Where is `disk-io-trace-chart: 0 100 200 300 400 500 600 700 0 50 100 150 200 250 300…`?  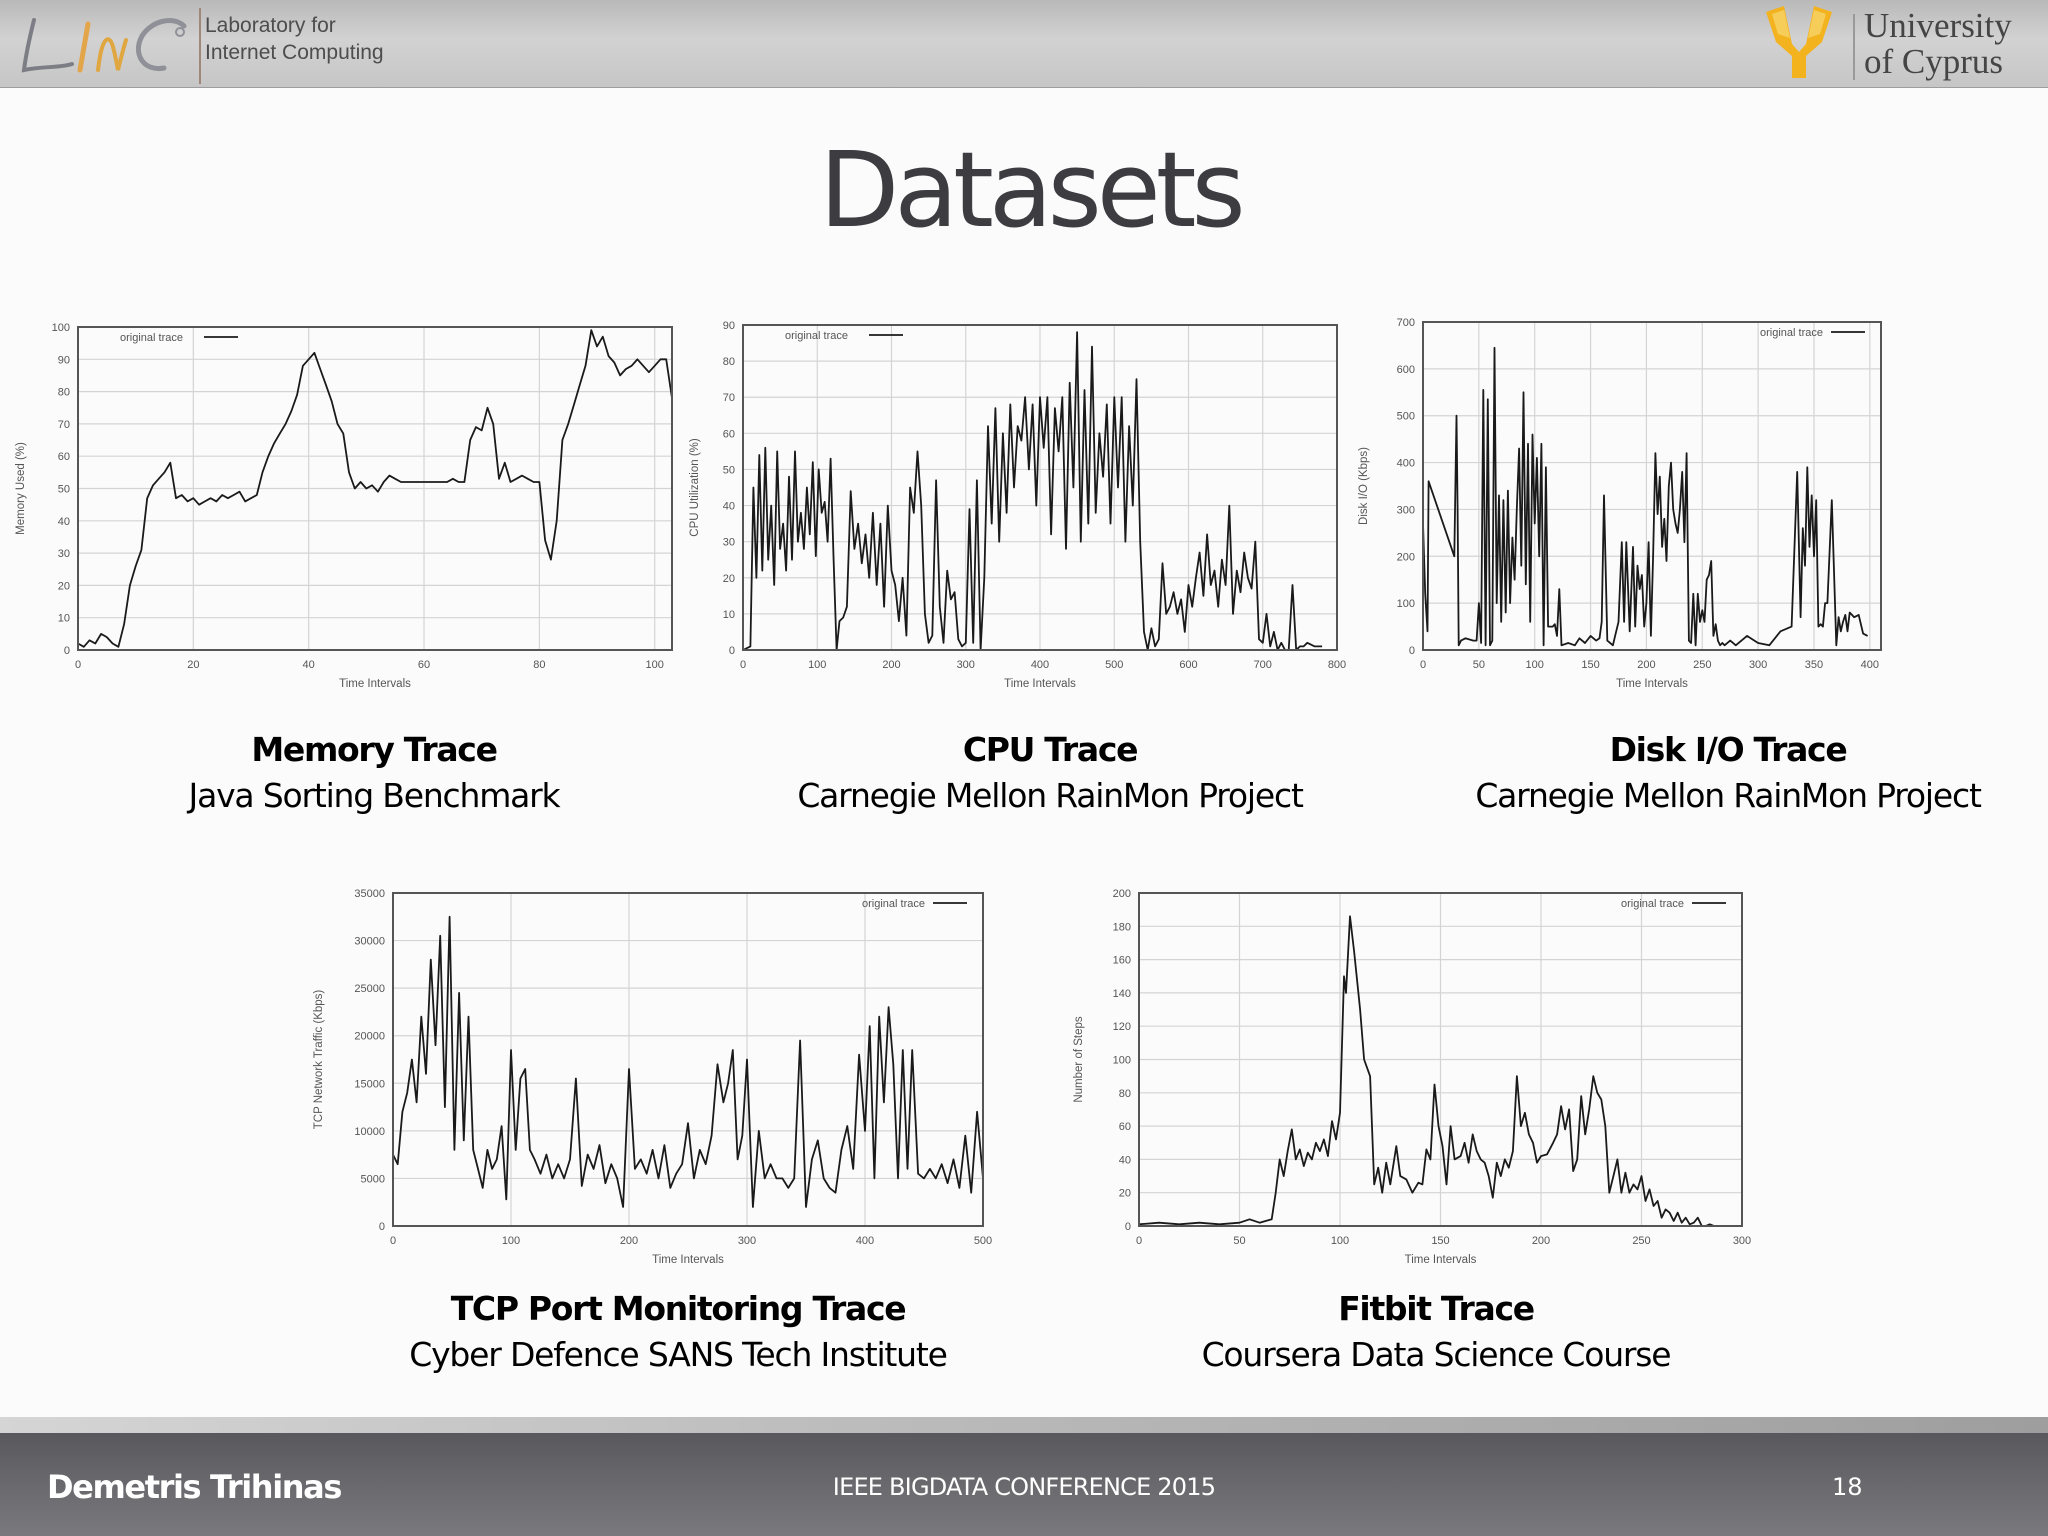
disk-io-trace-chart: 0 100 200 300 400 500 600 700 0 50 100 150 200 250 300… is located at coordinates (1701, 507).